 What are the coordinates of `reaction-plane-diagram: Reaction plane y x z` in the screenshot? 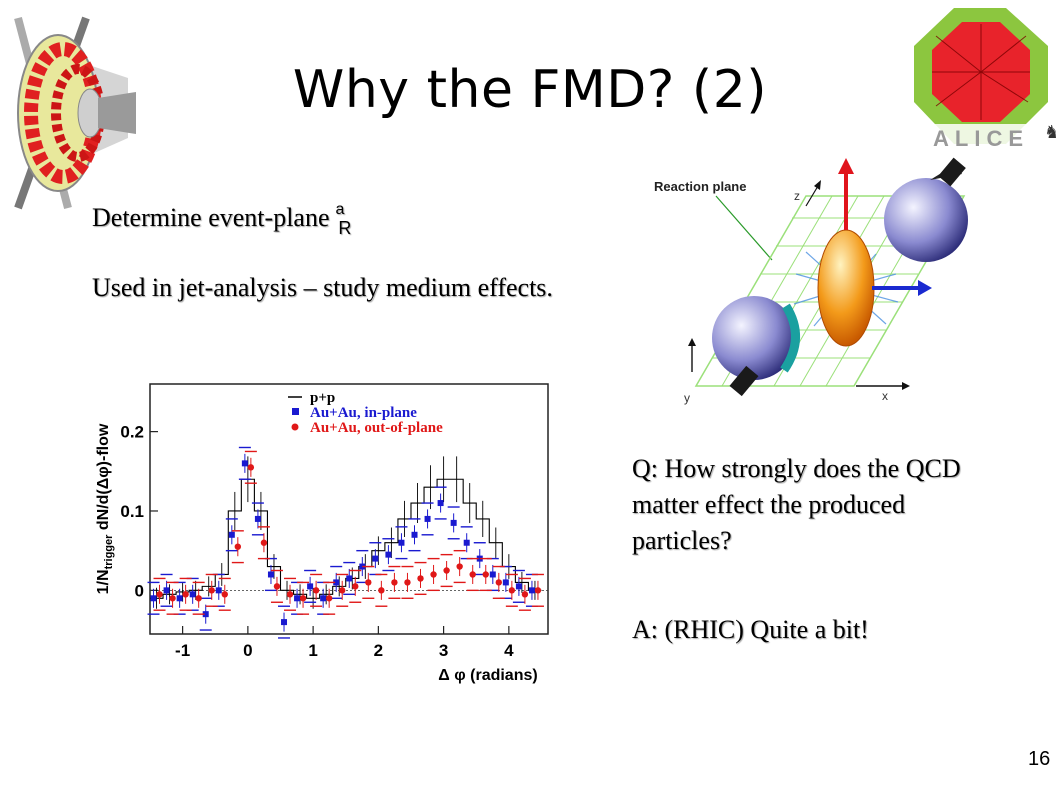 It's located at (811, 281).